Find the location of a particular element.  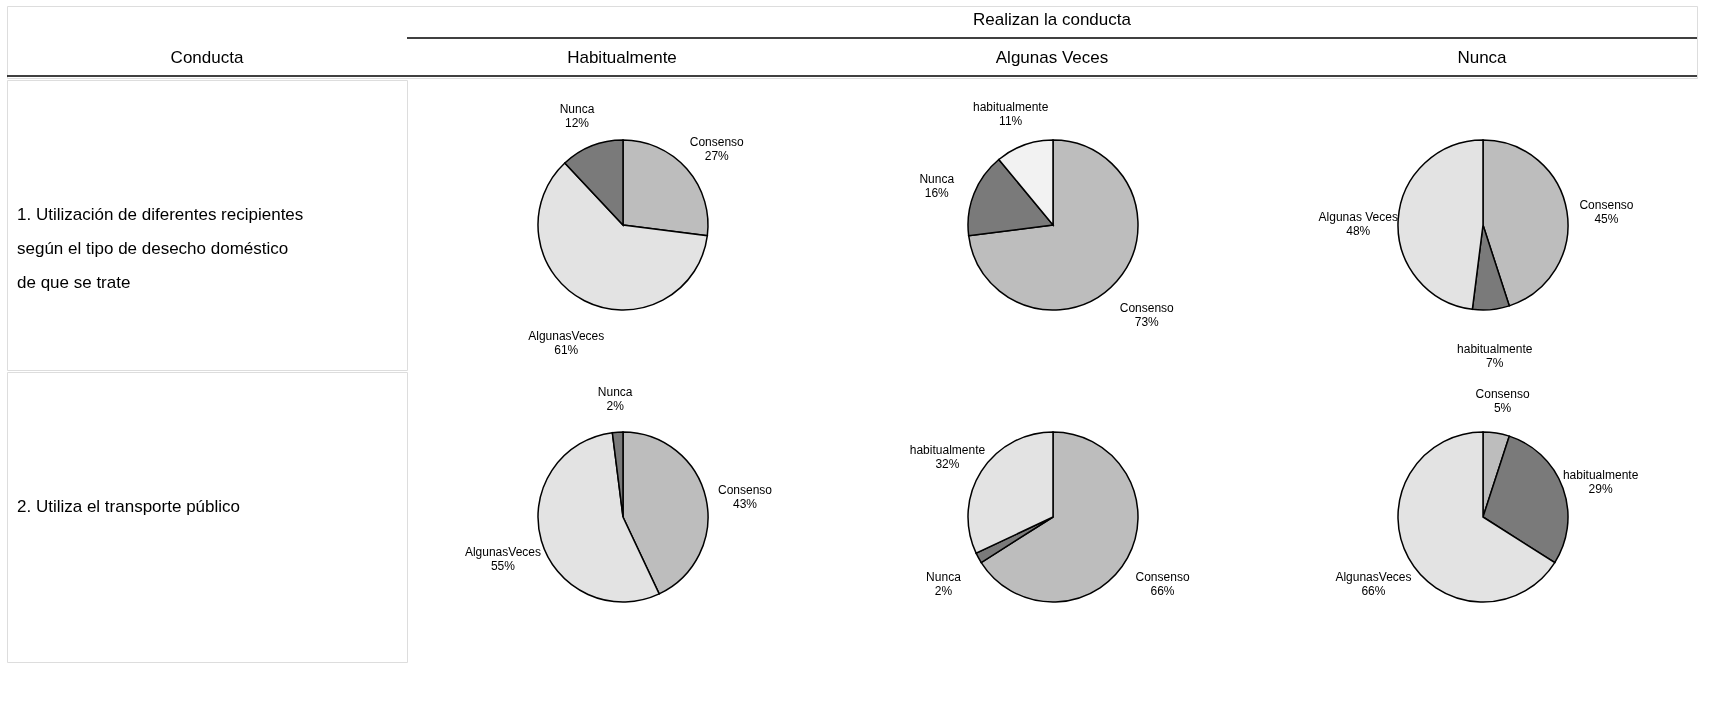

text: Realizan la conducta is located at coordinates (1052, 19).